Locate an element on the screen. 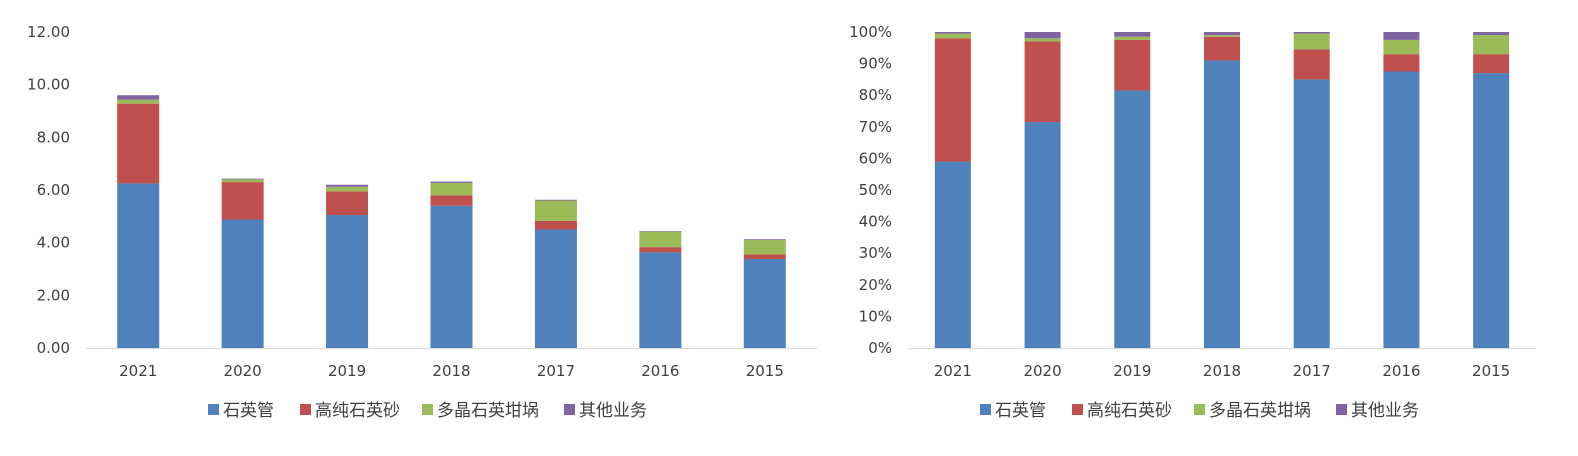 Image resolution: width=1578 pixels, height=456 pixels. y-tick-label: 2.00 is located at coordinates (53, 295).